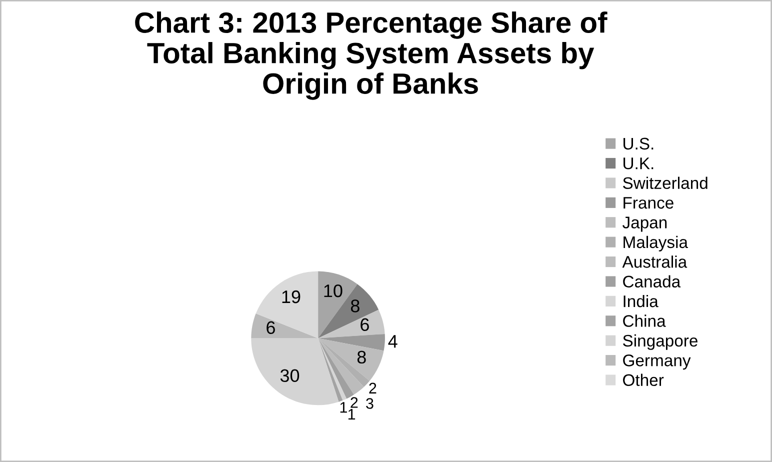 The image size is (772, 462). Describe the element at coordinates (657, 362) in the screenshot. I see `legend-label: Germany` at that location.